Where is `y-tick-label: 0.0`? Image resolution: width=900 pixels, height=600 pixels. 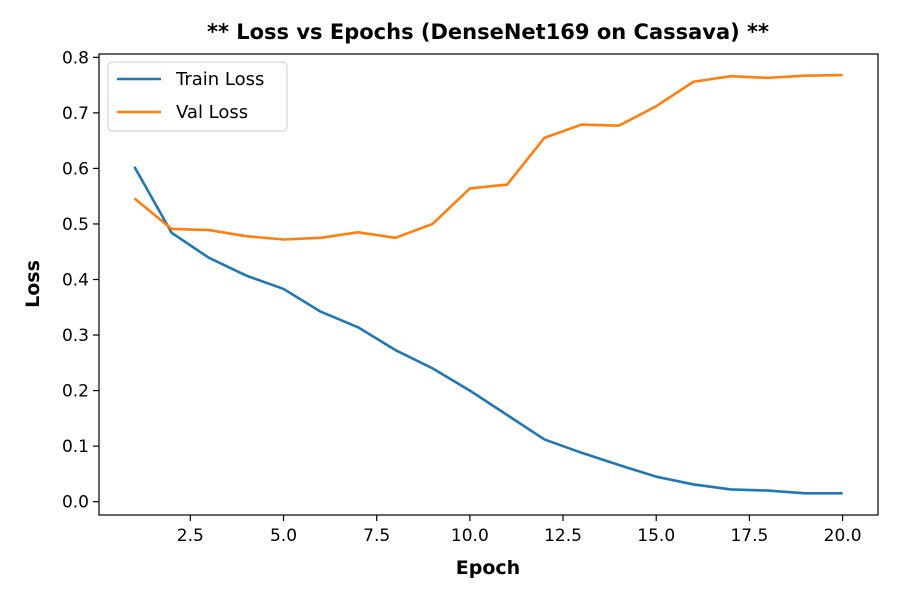
y-tick-label: 0.0 is located at coordinates (75, 503).